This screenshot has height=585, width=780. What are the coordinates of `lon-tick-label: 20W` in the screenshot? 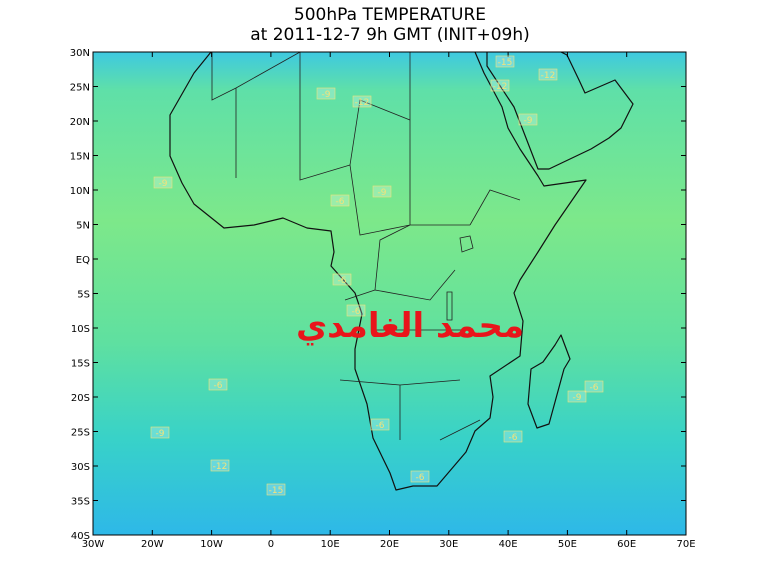 It's located at (152, 544).